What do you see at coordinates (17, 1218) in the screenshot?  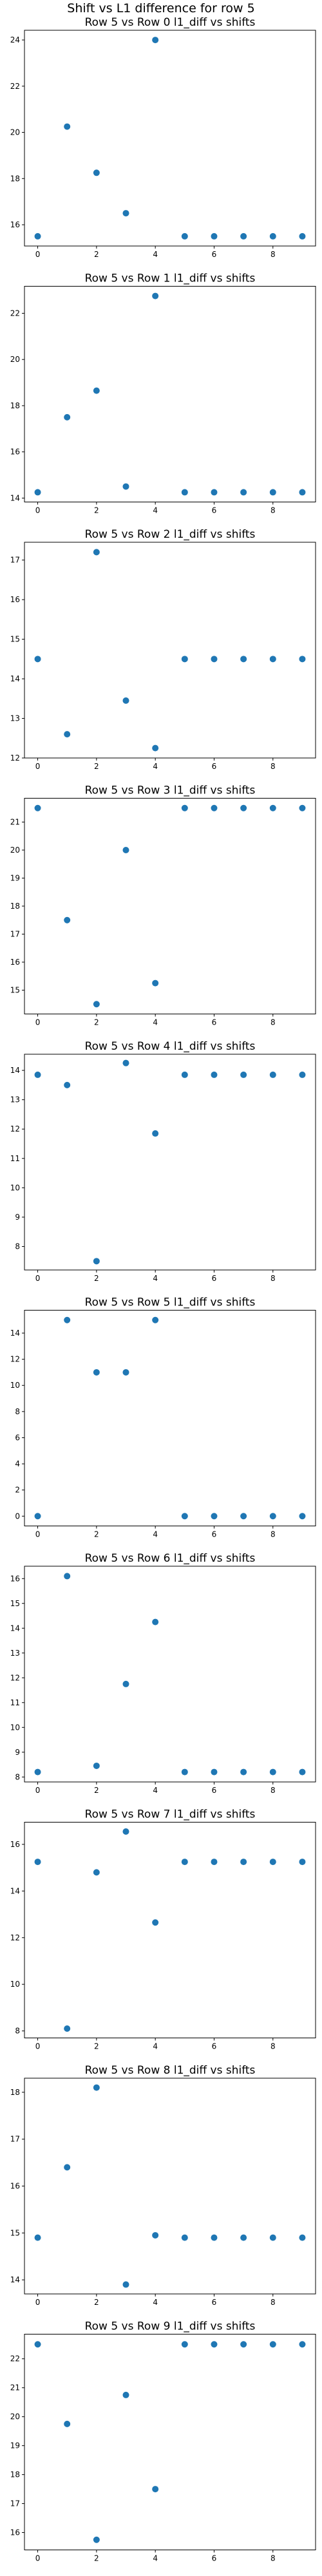 I see `y-tick-label: 9` at bounding box center [17, 1218].